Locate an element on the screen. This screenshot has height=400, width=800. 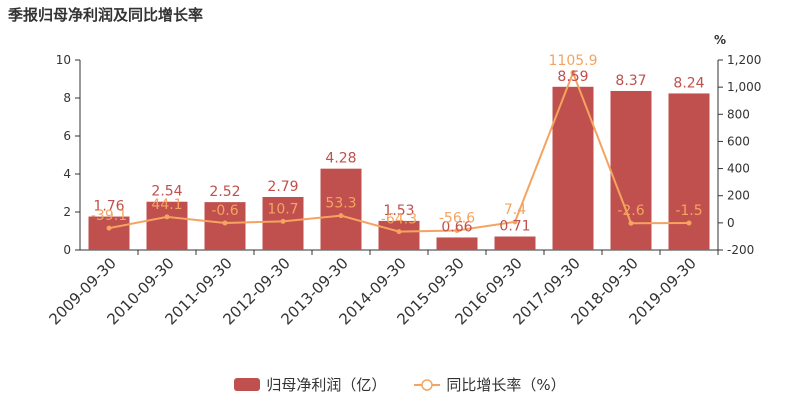
line-value-label: -2.6 is located at coordinates (630, 211).